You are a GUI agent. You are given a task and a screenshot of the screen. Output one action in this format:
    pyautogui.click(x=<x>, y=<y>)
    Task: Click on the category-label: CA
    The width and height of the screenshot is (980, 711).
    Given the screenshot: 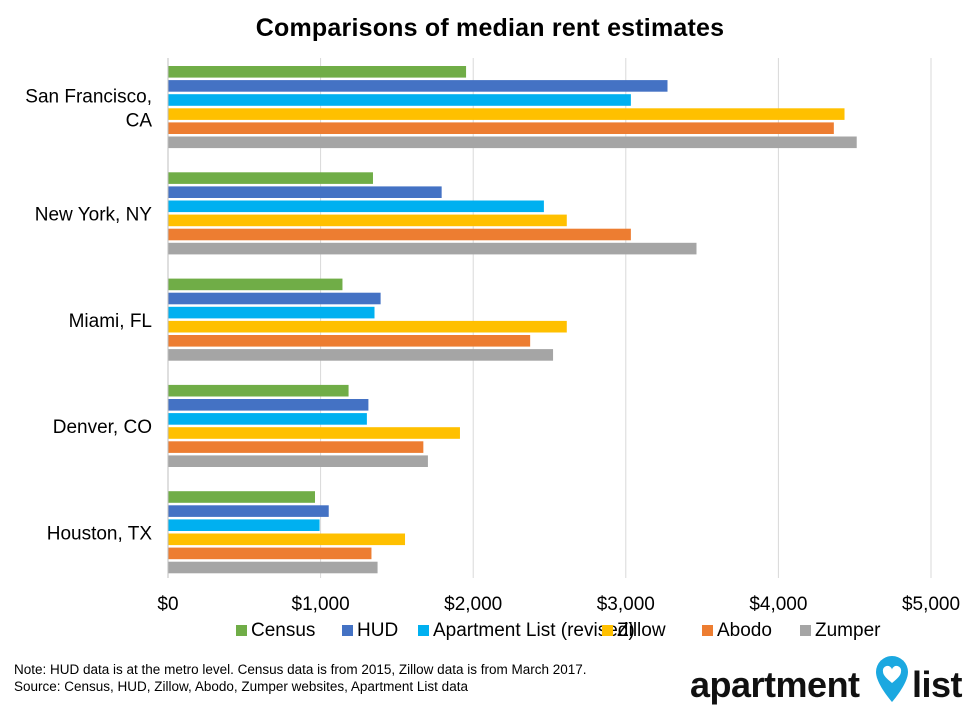 What is the action you would take?
    pyautogui.click(x=139, y=120)
    